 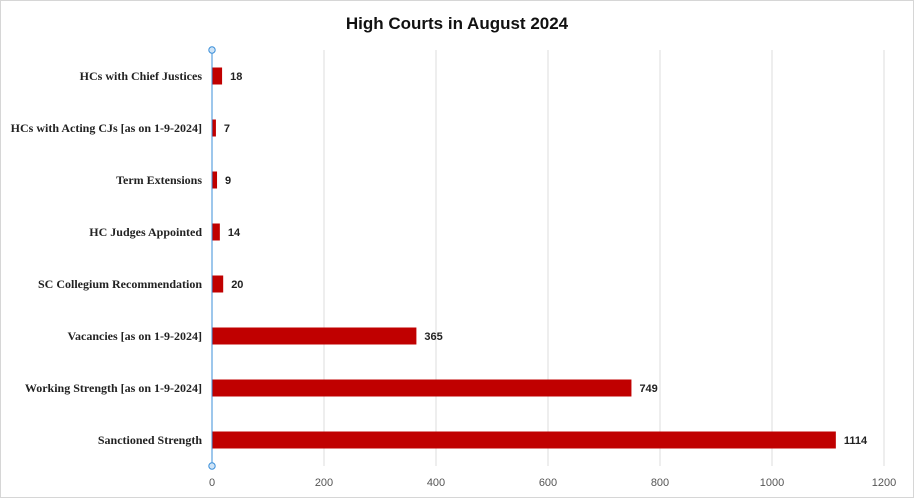 I want to click on y-axis, so click(x=212, y=258).